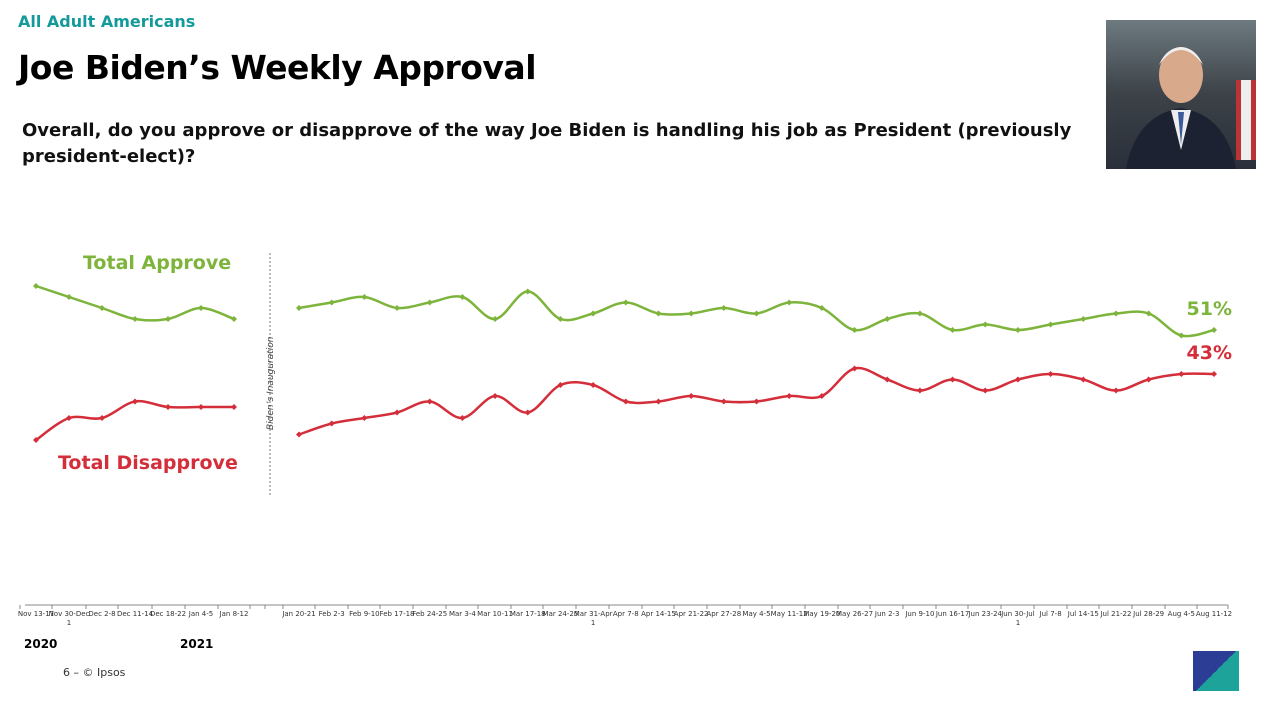  I want to click on approve-end-value: 51%, so click(1209, 309).